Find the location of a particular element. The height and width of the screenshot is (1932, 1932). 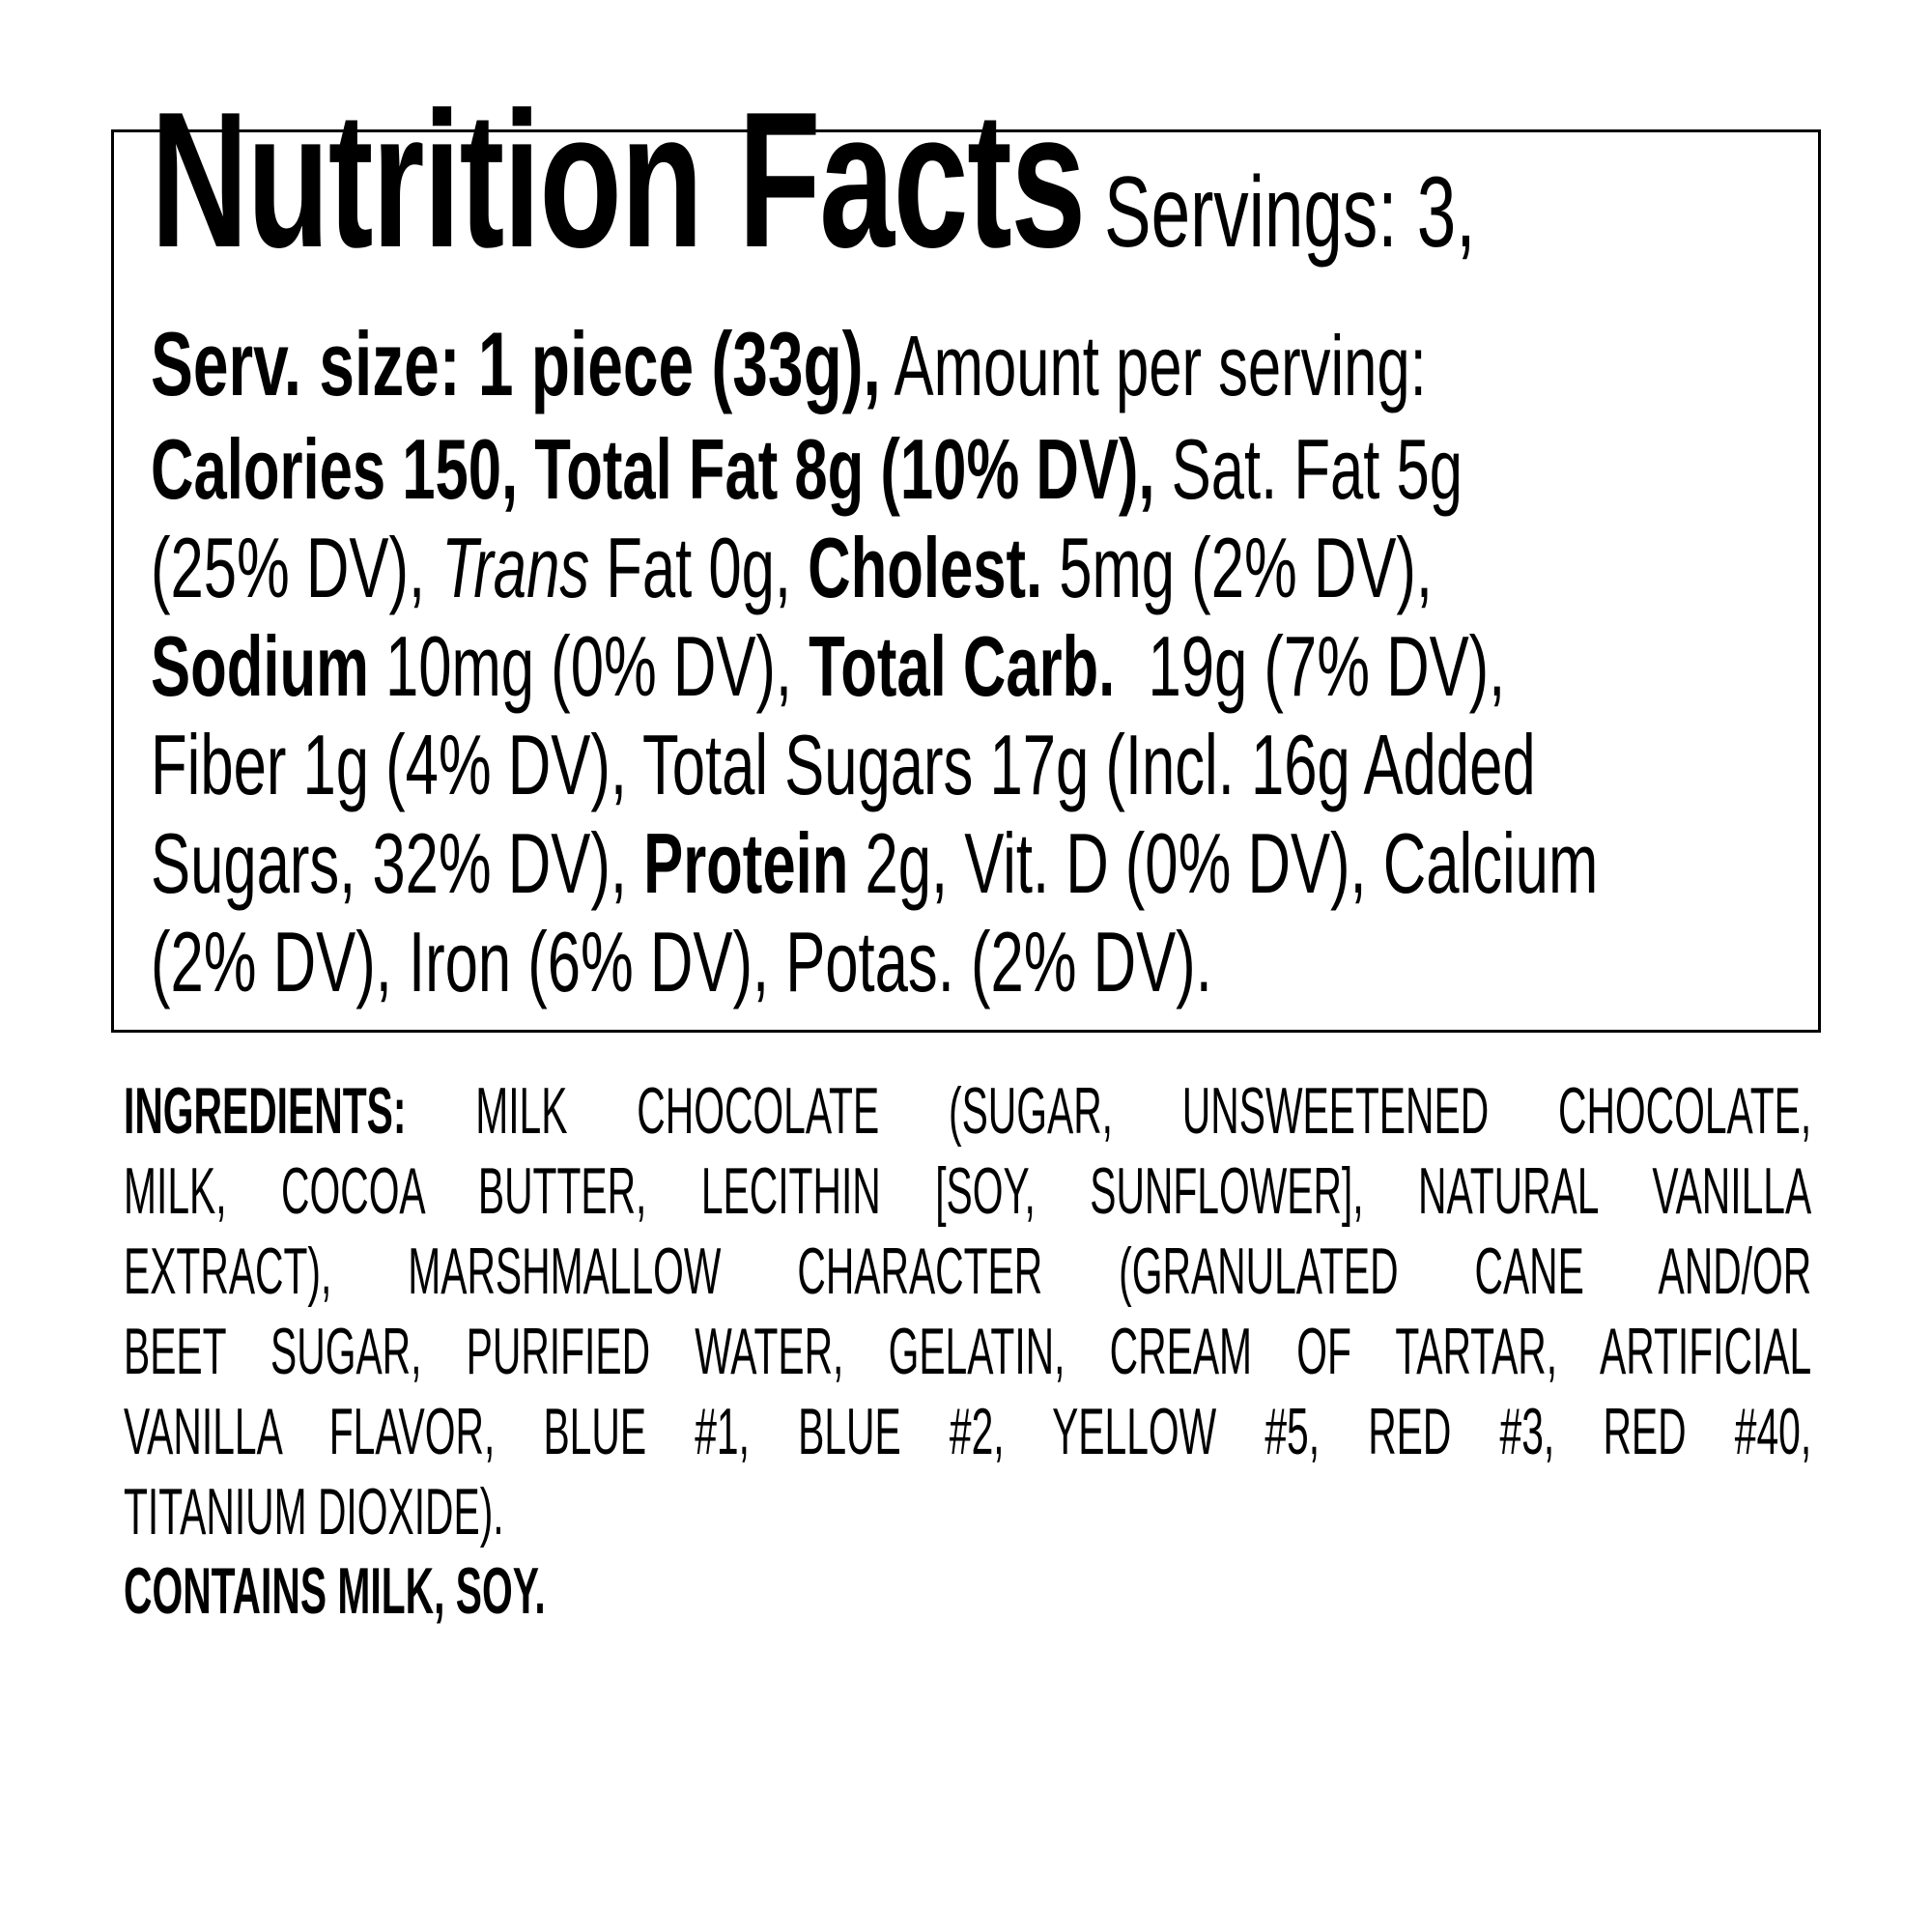

nutrition-segment: Serv. size: 1 piece (33g), is located at coordinates (516, 363).